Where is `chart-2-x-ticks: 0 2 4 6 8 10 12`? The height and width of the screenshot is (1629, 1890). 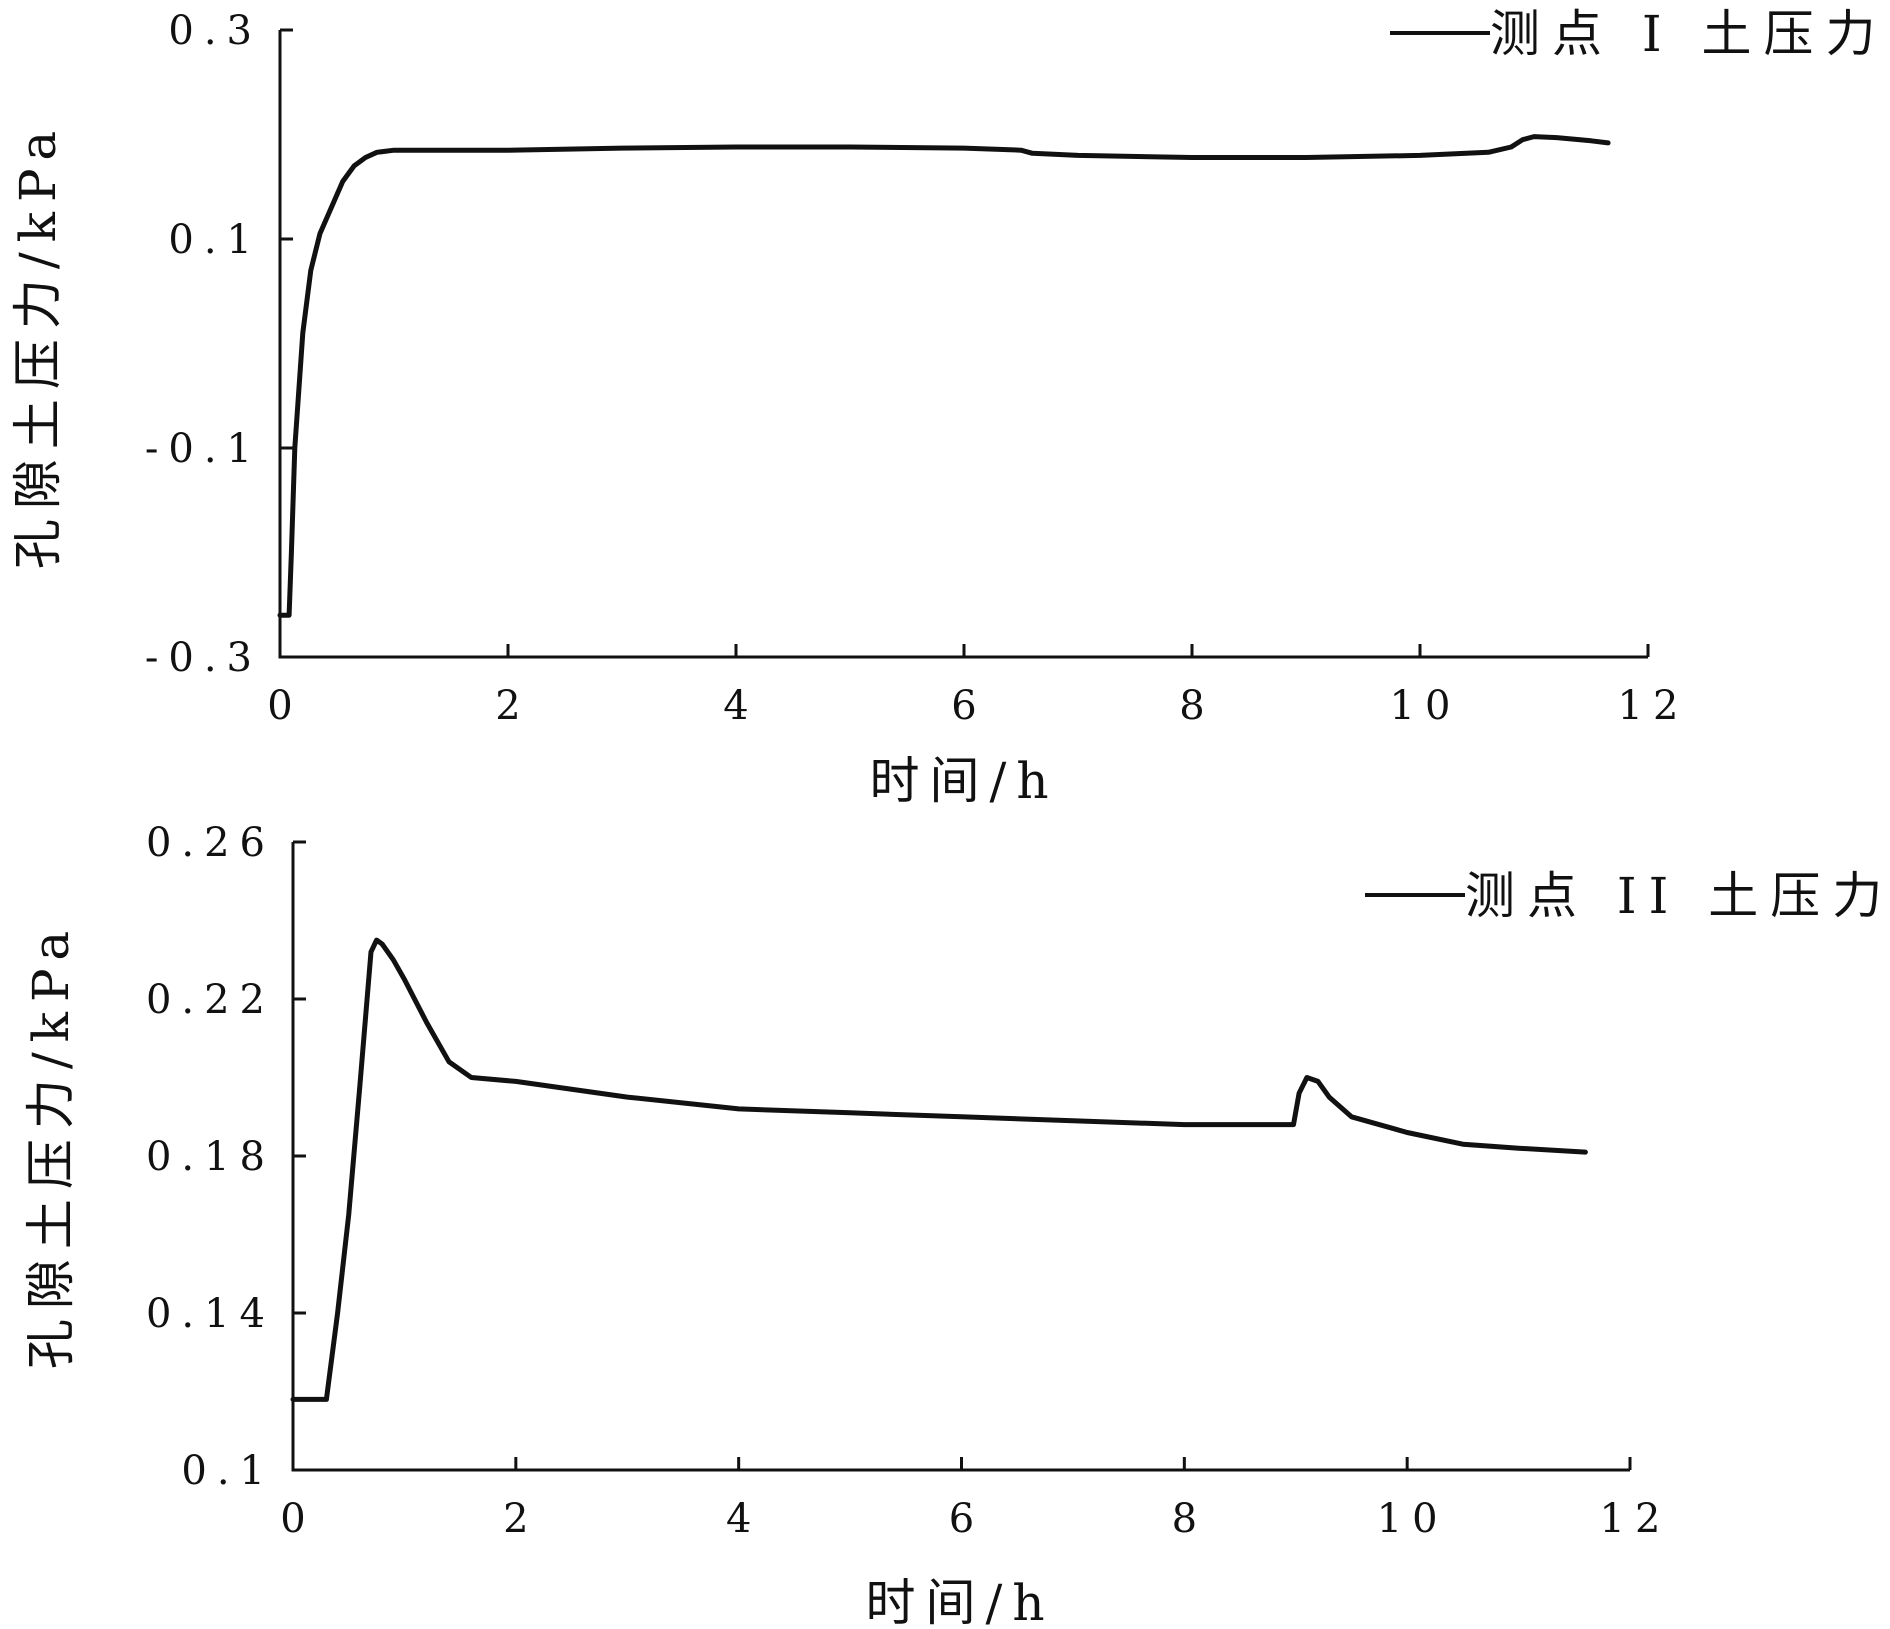 chart-2-x-ticks: 0 2 4 6 8 10 12 is located at coordinates (975, 1499).